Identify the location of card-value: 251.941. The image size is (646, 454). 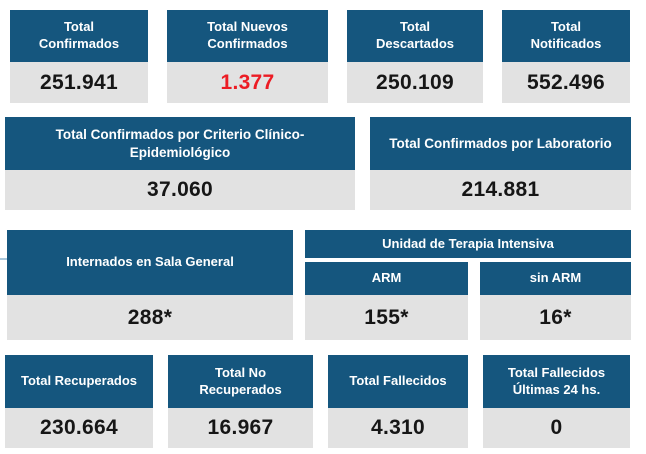
(79, 82).